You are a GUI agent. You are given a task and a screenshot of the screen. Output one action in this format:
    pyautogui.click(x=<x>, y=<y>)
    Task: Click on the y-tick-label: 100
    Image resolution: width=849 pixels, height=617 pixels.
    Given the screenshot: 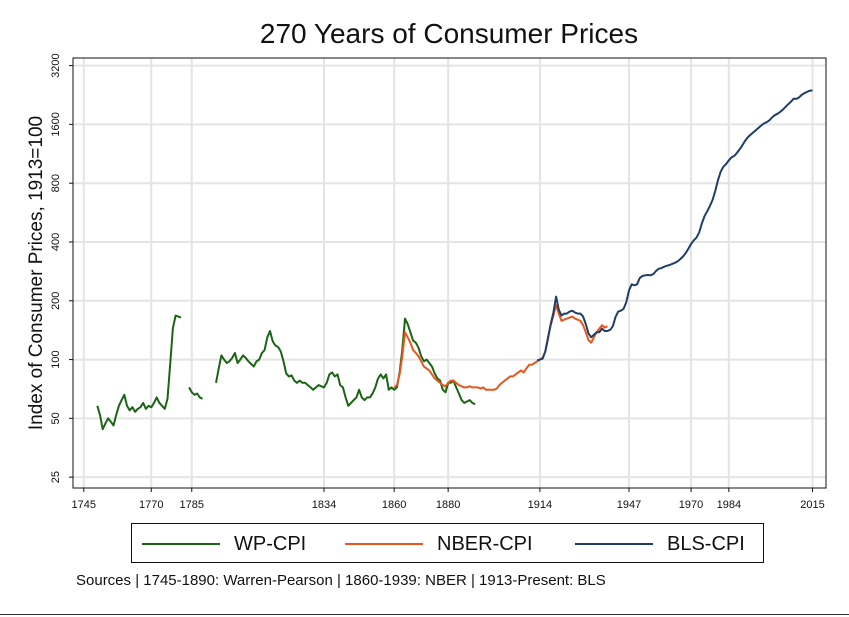 What is the action you would take?
    pyautogui.click(x=56, y=359)
    